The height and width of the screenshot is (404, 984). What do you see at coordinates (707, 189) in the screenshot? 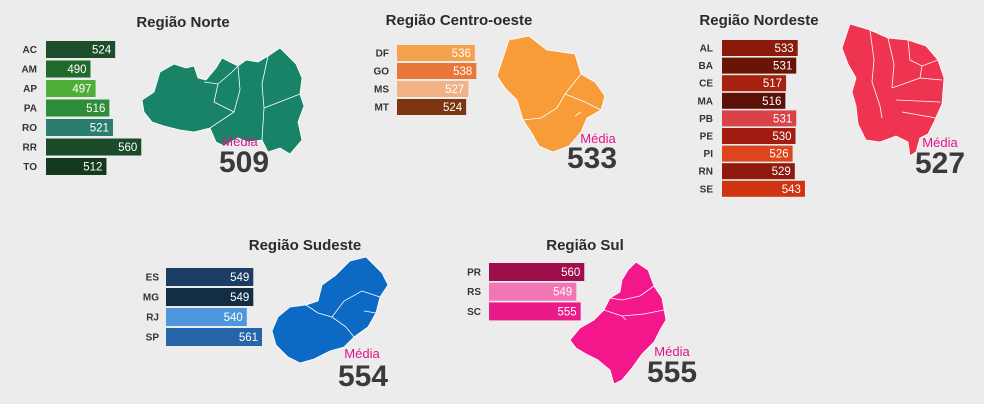
I see `state-label: SE` at bounding box center [707, 189].